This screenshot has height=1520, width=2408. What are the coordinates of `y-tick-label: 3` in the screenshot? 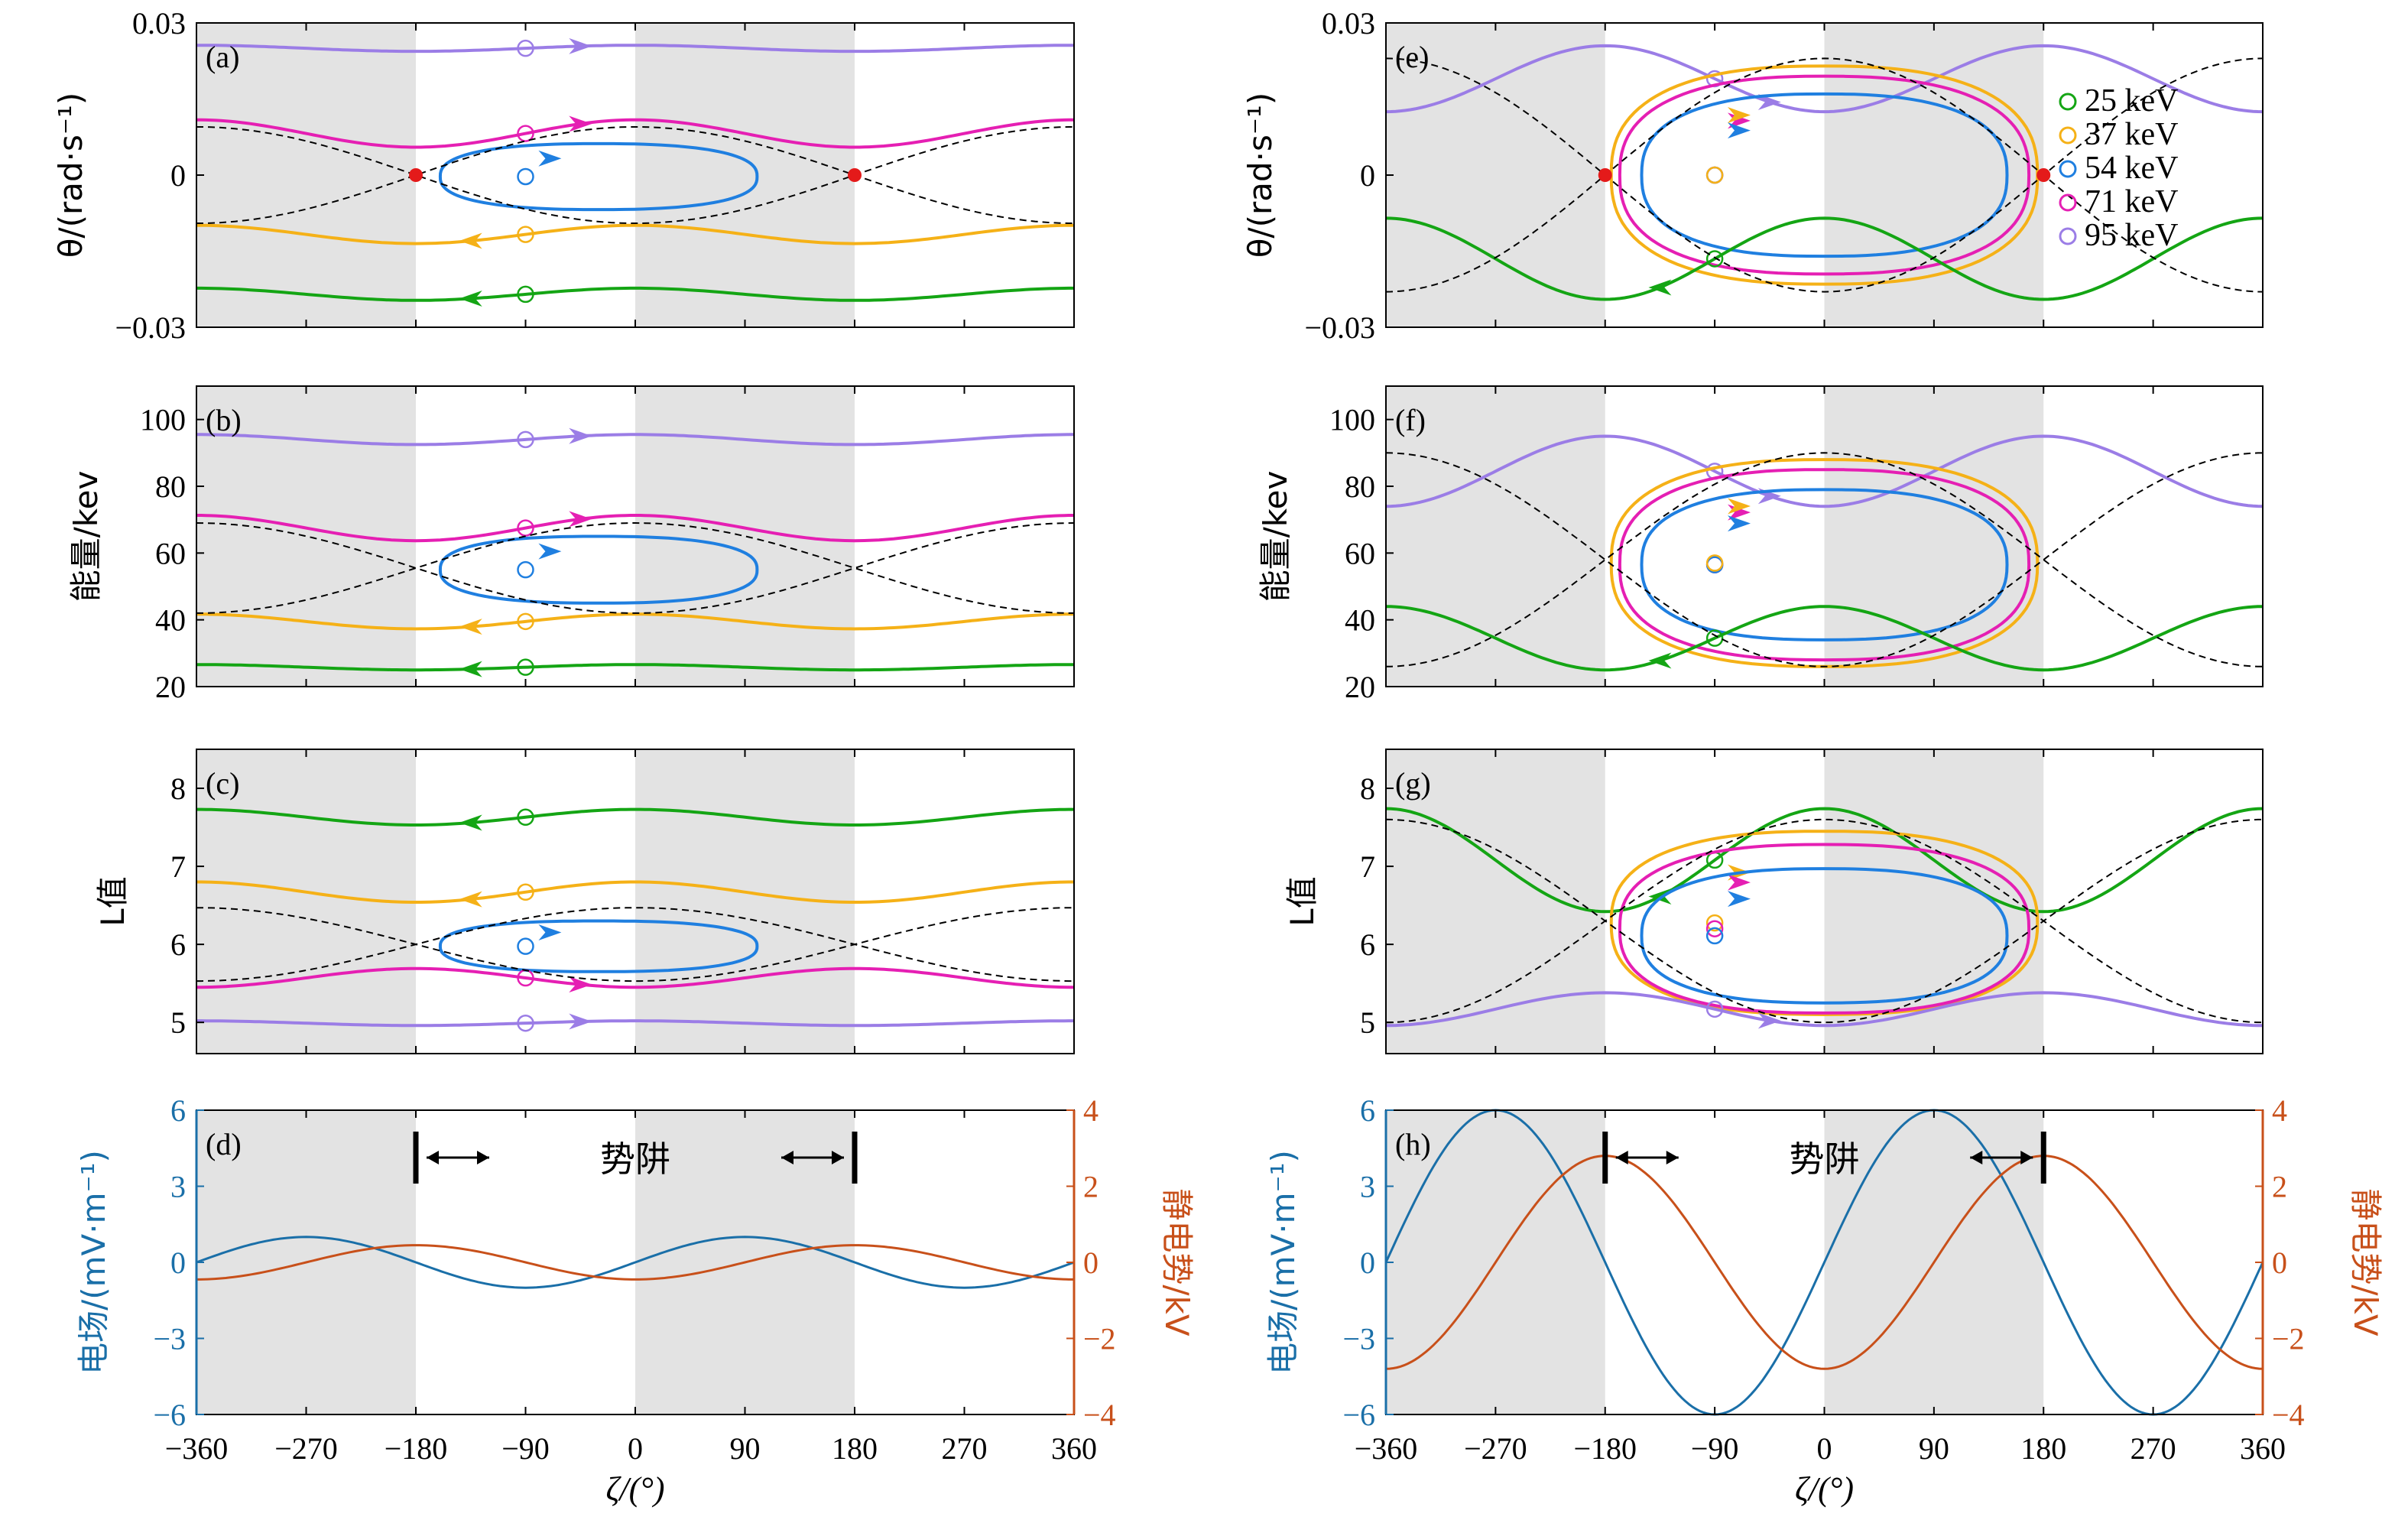 It's located at (1368, 1187).